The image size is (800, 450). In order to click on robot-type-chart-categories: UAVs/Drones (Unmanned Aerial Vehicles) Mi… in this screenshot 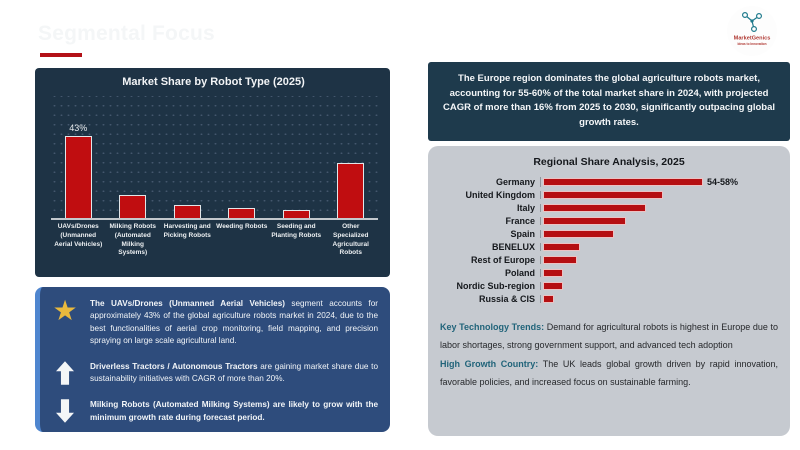, I will do `click(214, 240)`.